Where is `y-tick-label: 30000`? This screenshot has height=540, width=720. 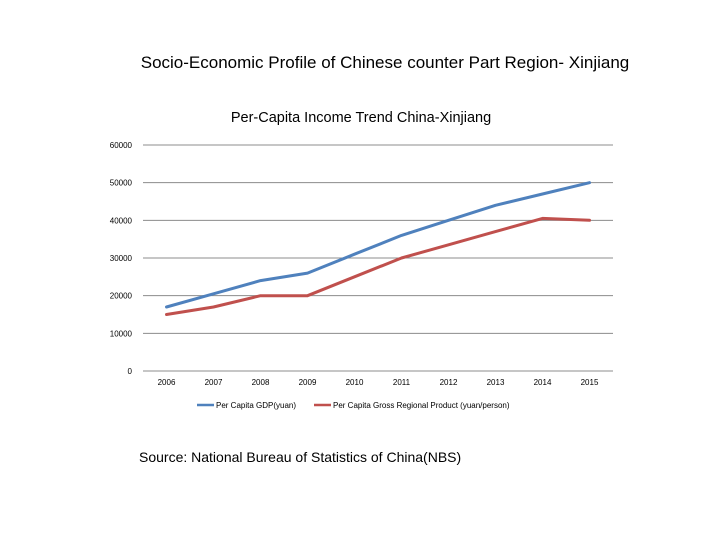
y-tick-label: 30000 is located at coordinates (121, 258).